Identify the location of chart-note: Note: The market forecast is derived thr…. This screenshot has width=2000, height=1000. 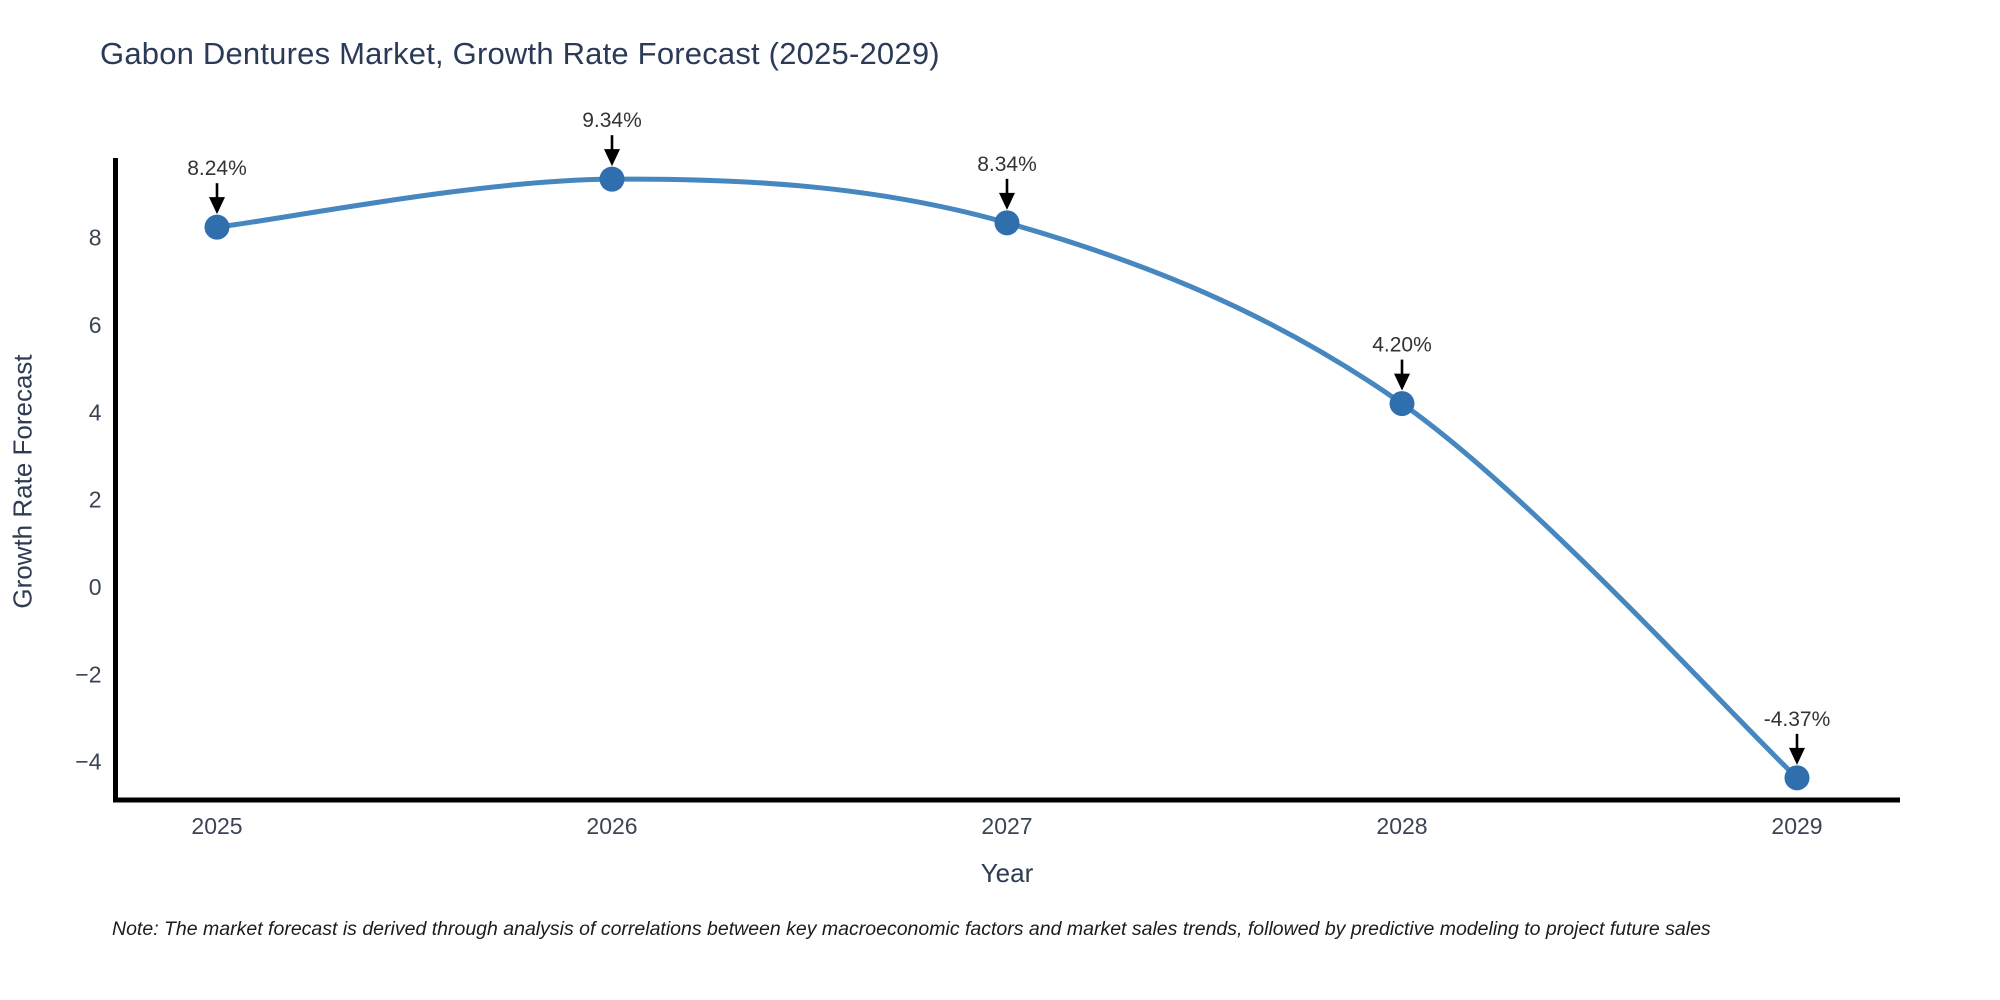
(911, 929).